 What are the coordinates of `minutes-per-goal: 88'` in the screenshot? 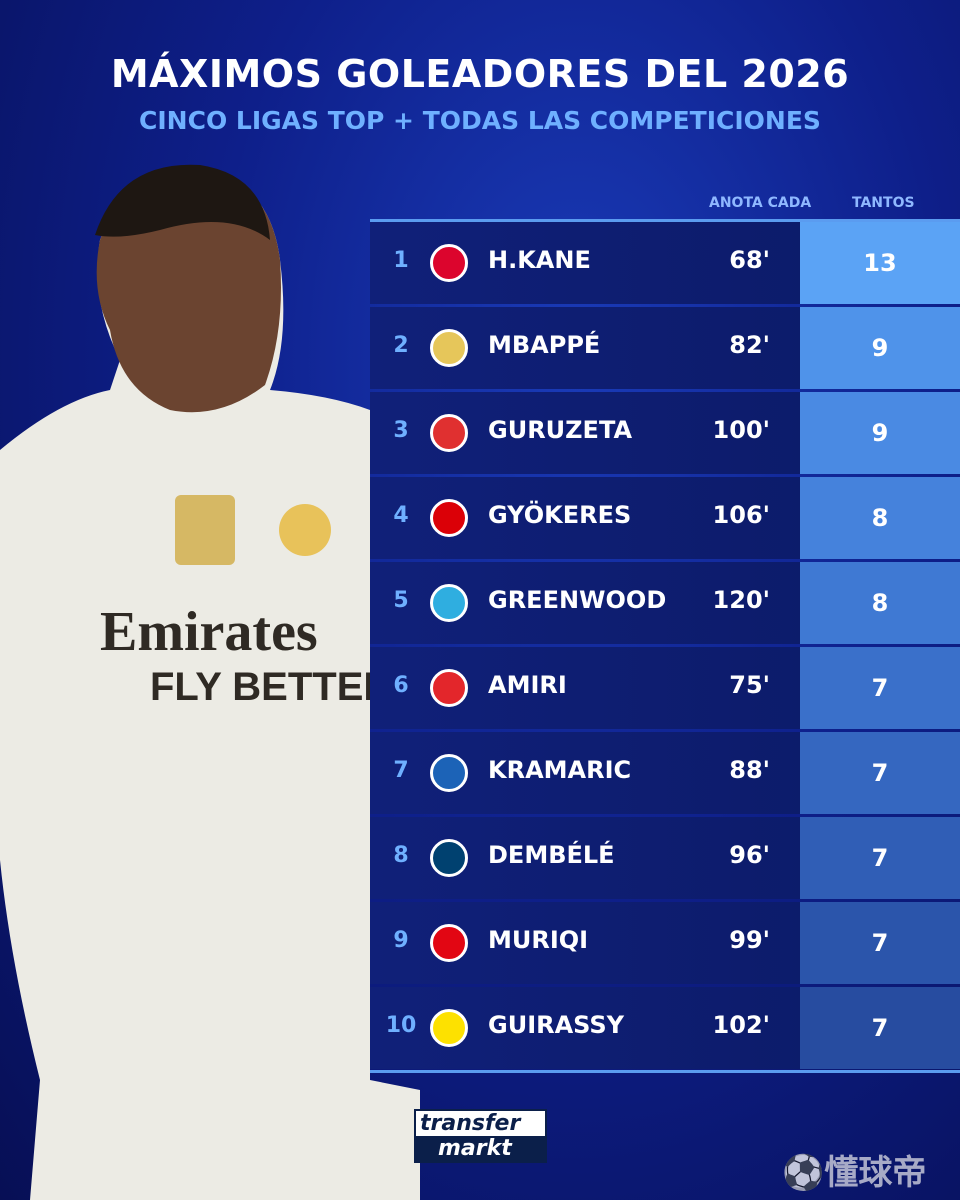 It's located at (749, 770).